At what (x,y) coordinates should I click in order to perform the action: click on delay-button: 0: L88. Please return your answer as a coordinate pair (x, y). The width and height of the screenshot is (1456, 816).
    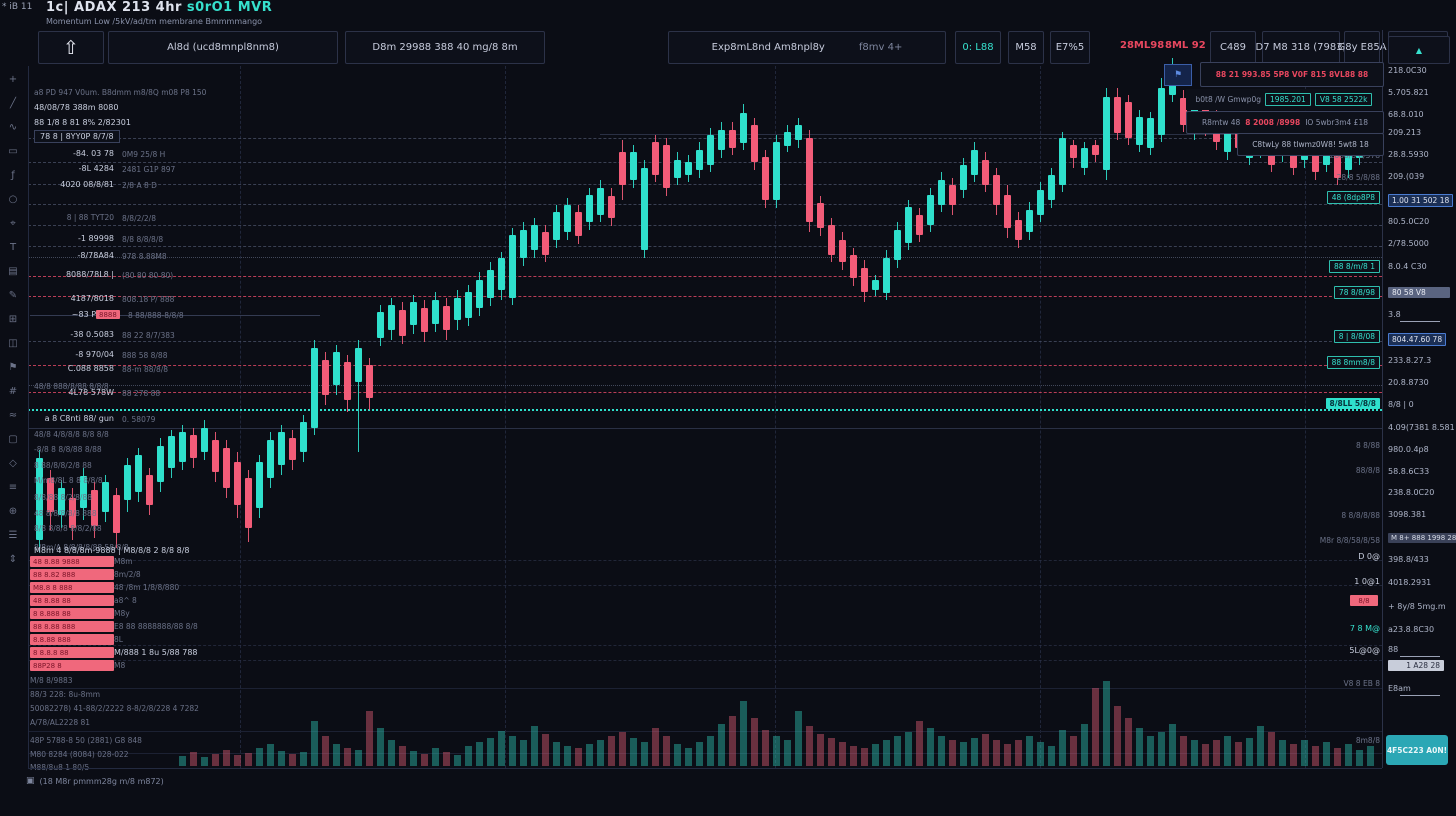
    Looking at the image, I should click on (978, 47).